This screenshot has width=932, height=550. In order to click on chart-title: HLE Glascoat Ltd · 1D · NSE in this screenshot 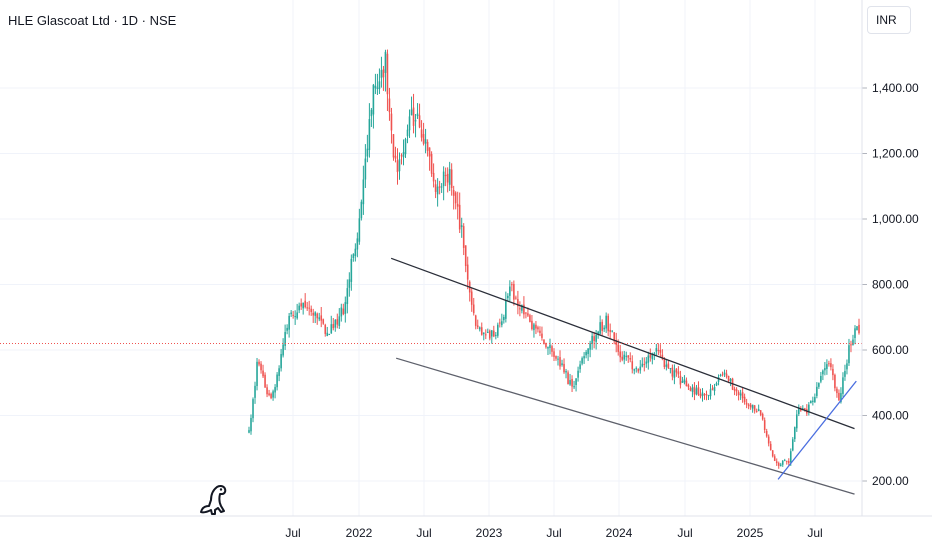, I will do `click(92, 20)`.